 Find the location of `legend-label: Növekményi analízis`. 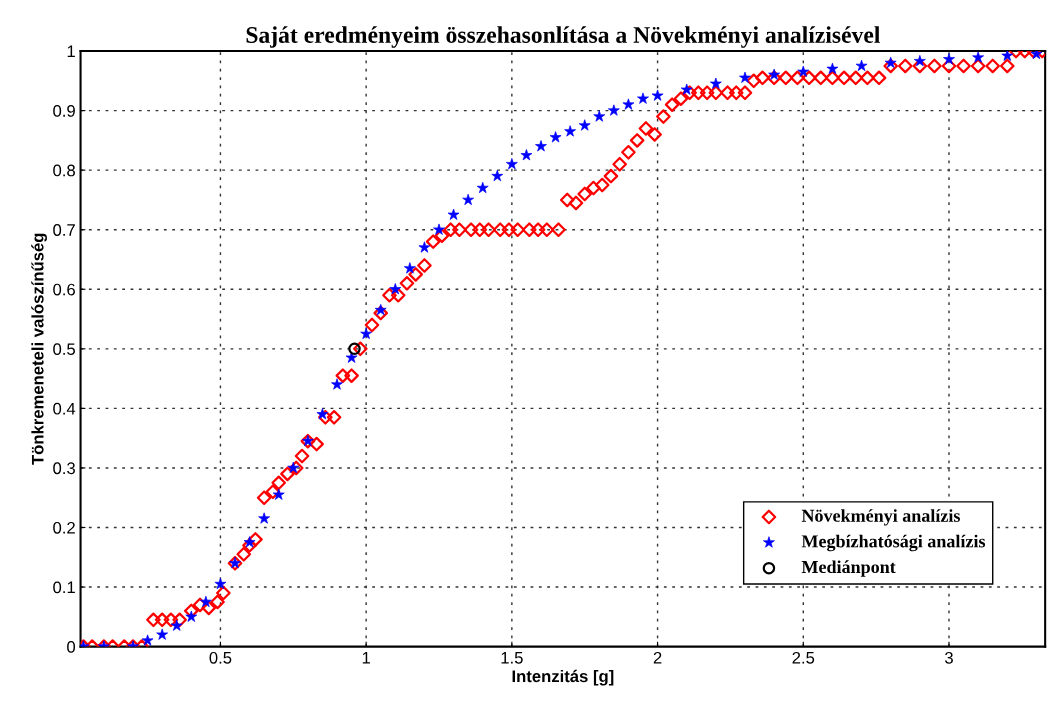

legend-label: Növekményi analízis is located at coordinates (880, 517).